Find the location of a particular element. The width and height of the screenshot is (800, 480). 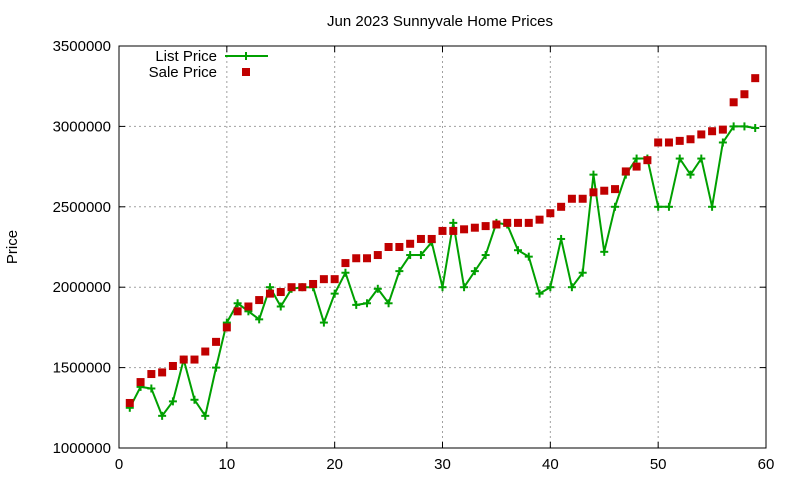

y-tick-label: 2000000 is located at coordinates (82, 287).